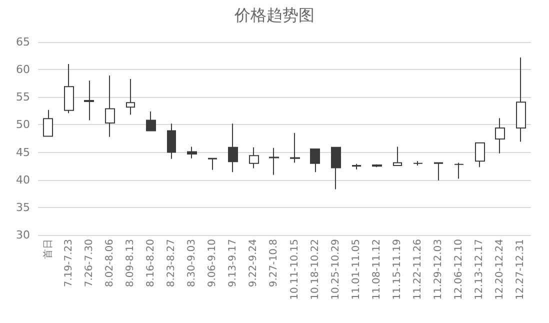 The width and height of the screenshot is (549, 323). I want to click on y-tick-label: 30, so click(23, 235).